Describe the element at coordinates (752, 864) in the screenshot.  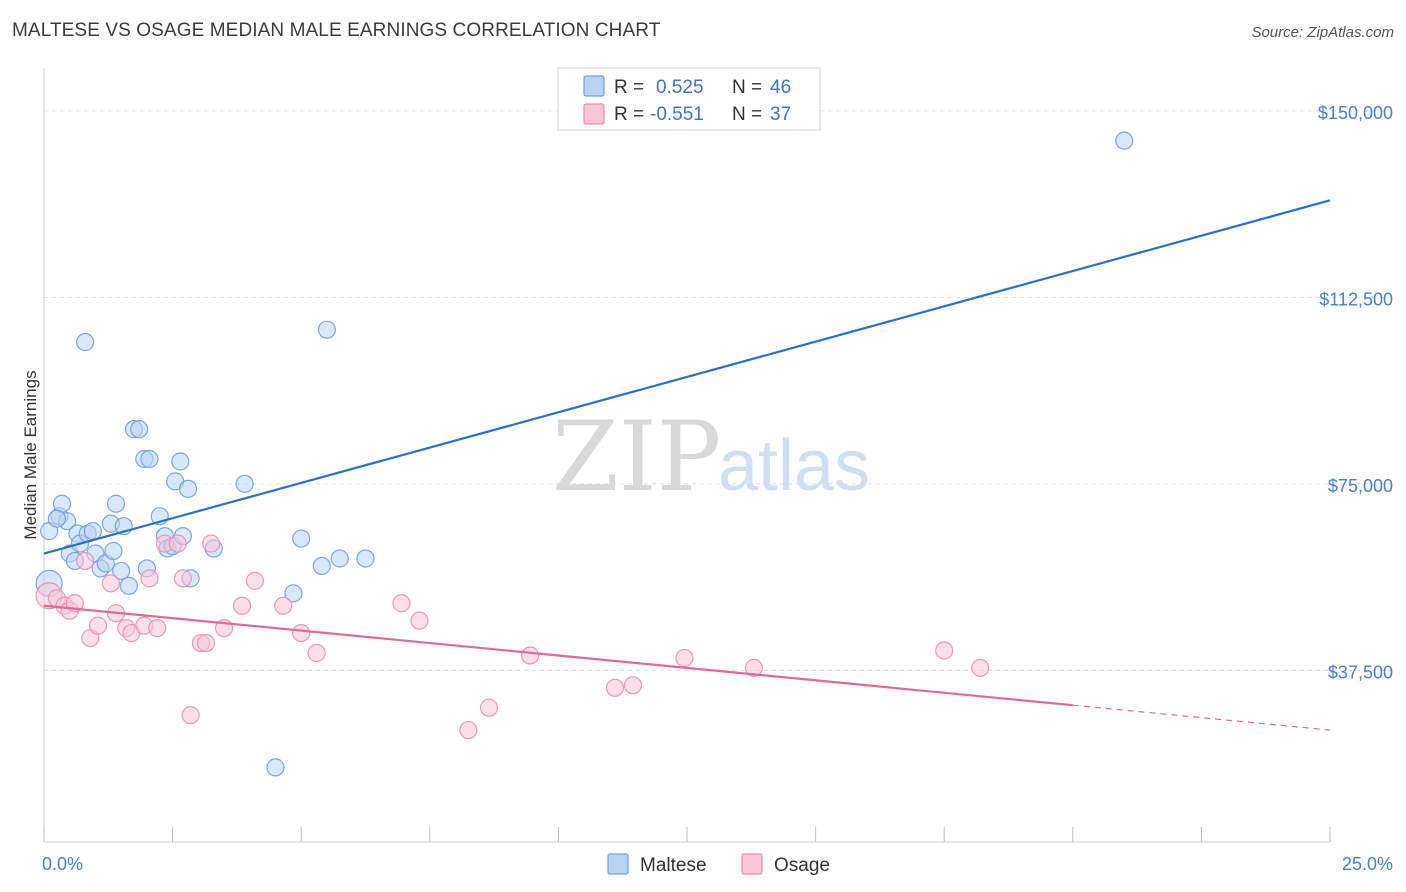
I see `bottom-legend-swatch-osage` at that location.